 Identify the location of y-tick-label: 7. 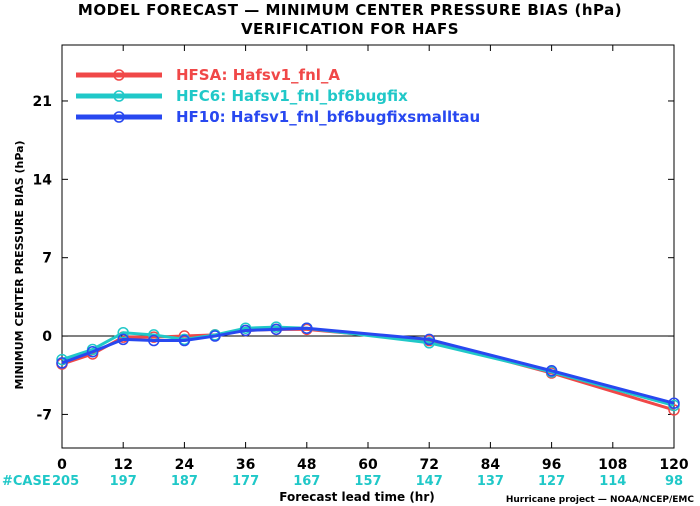
(47, 259).